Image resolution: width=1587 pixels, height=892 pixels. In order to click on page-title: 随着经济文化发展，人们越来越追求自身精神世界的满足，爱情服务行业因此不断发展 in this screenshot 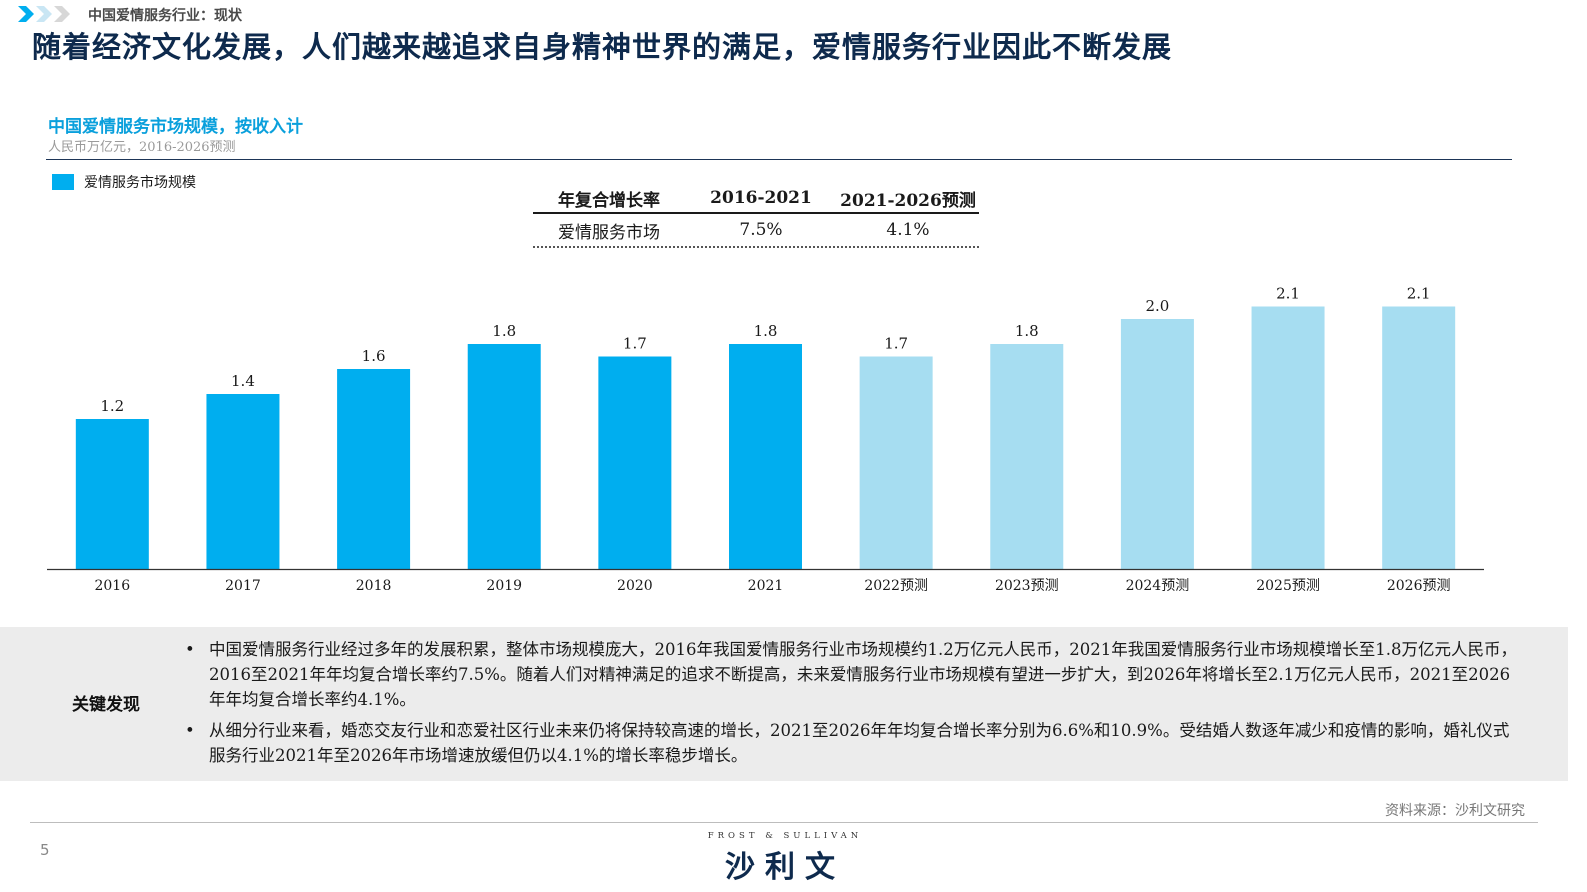, I will do `click(602, 47)`.